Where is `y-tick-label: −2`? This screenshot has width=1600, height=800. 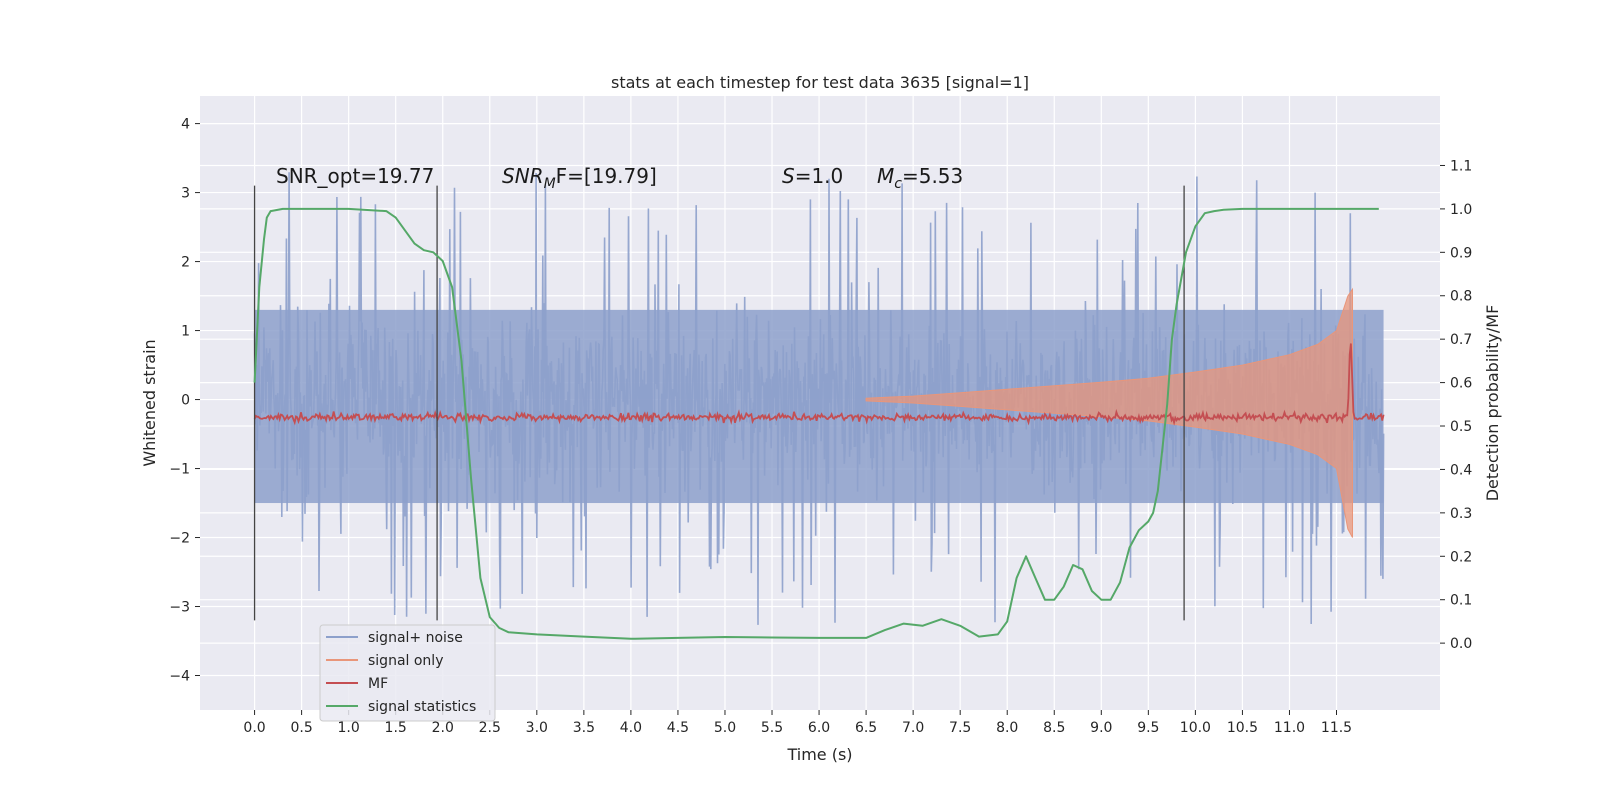 y-tick-label: −2 is located at coordinates (179, 539).